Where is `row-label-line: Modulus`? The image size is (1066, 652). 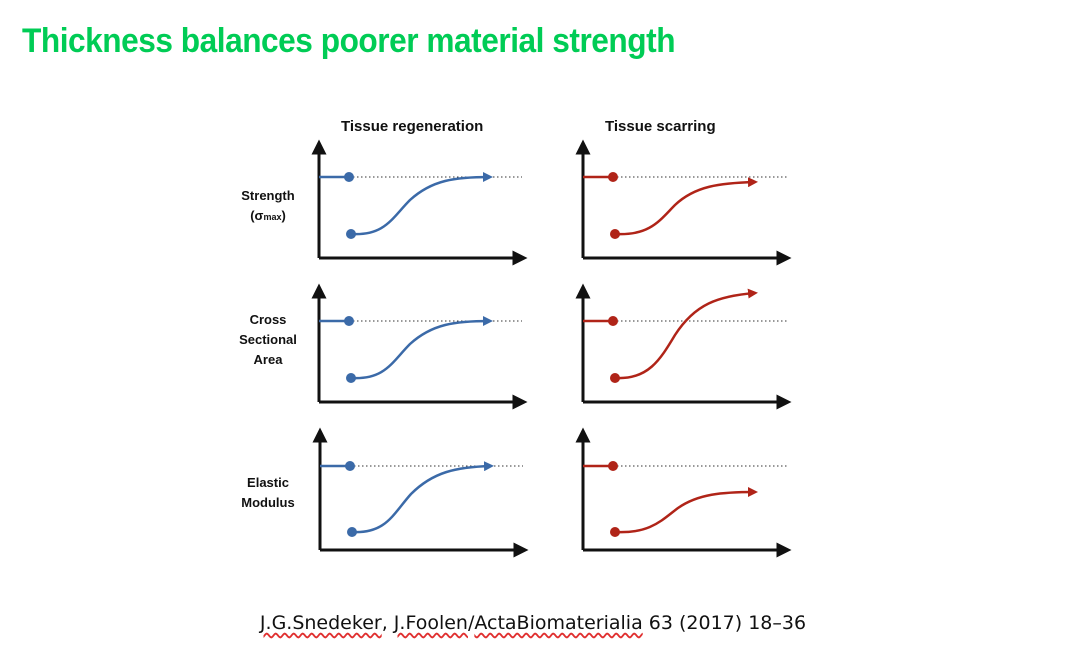 row-label-line: Modulus is located at coordinates (268, 502).